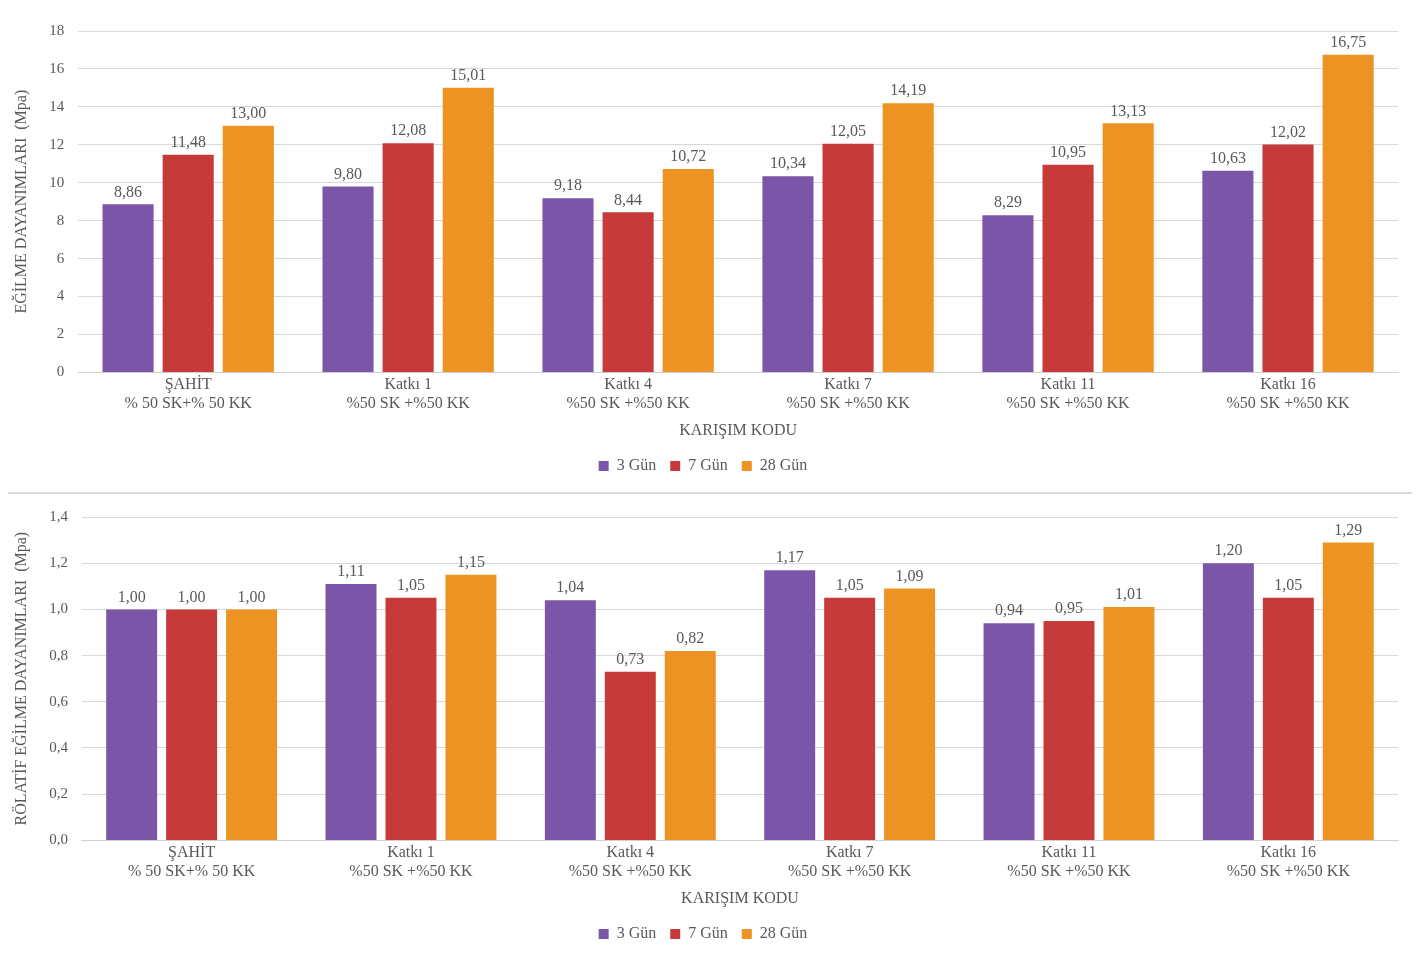  Describe the element at coordinates (908, 90) in the screenshot. I see `data-label: 14,19` at that location.